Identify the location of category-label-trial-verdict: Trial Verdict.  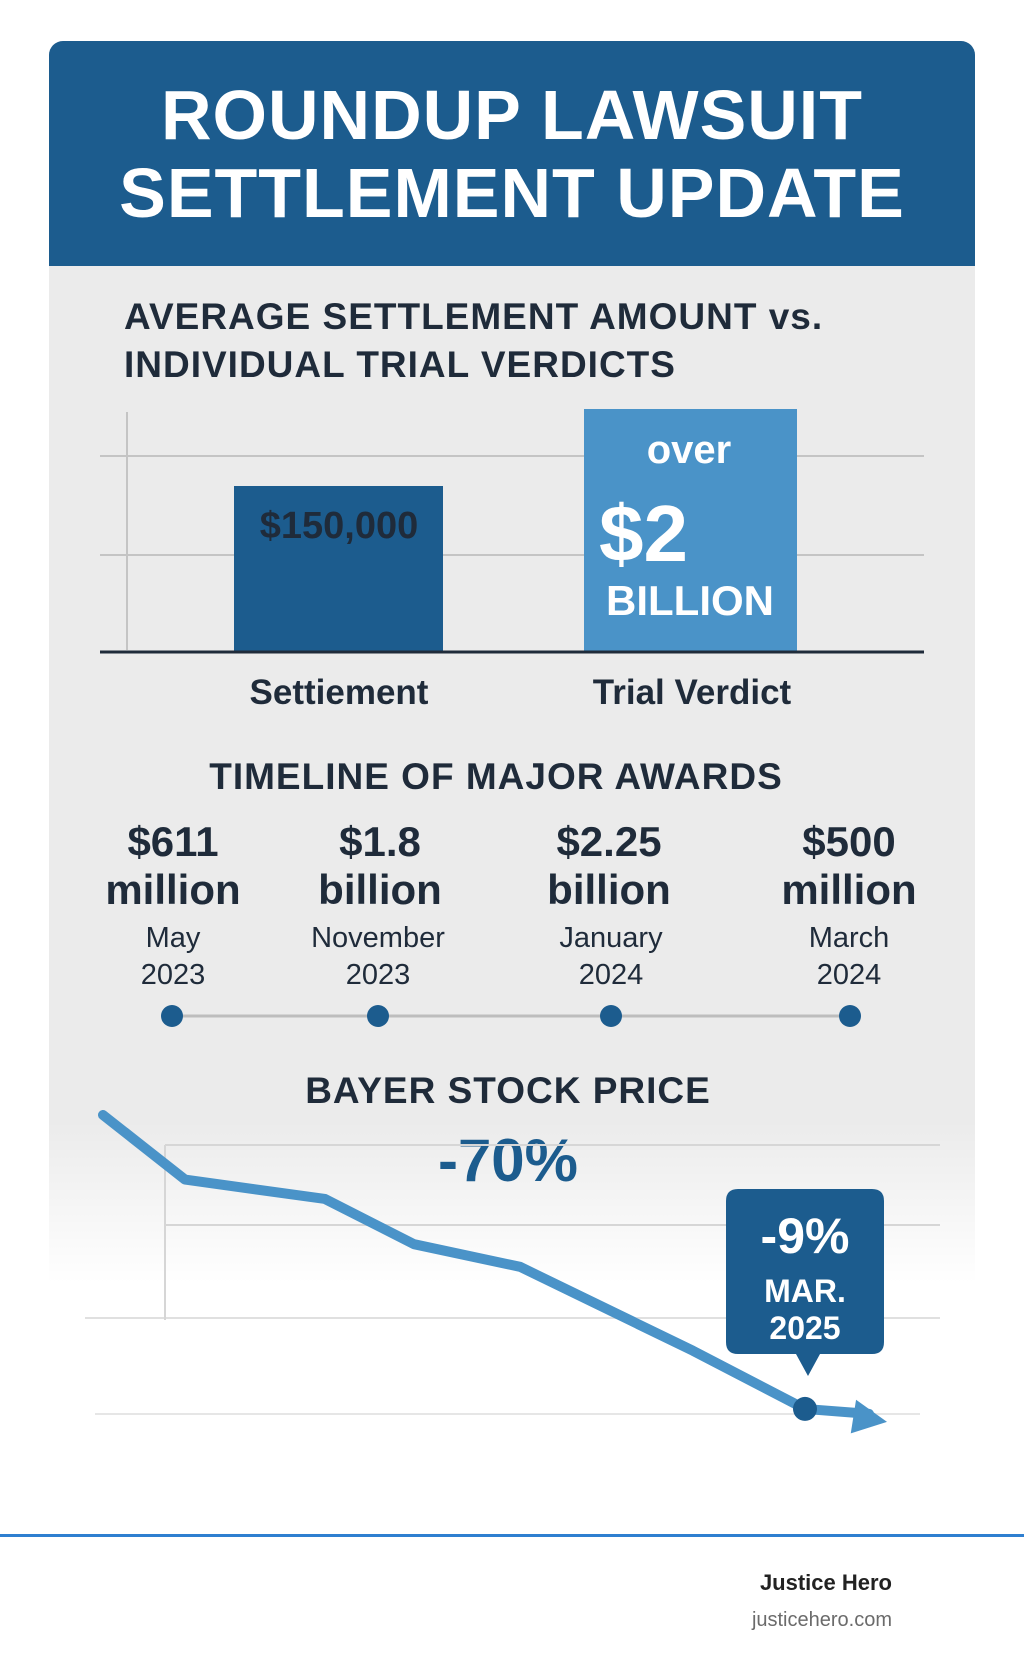
(692, 692).